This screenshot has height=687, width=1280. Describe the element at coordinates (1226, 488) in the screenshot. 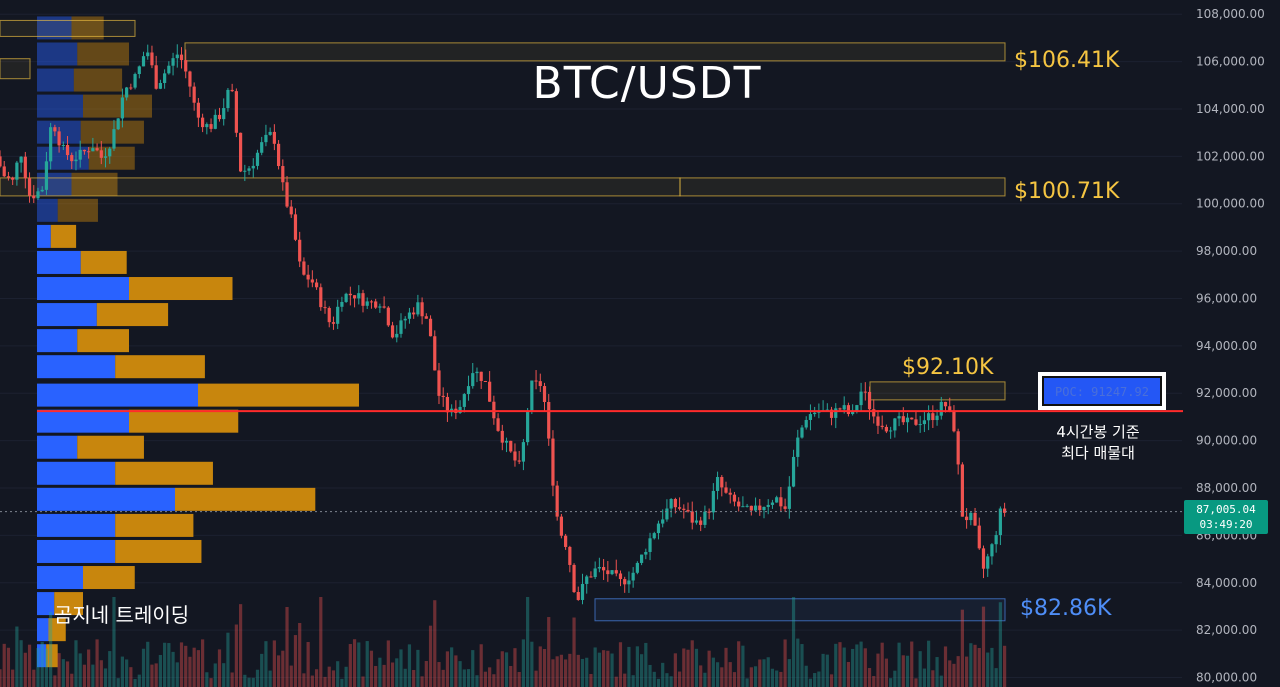

I see `y-tick-label: 88,000.00` at that location.